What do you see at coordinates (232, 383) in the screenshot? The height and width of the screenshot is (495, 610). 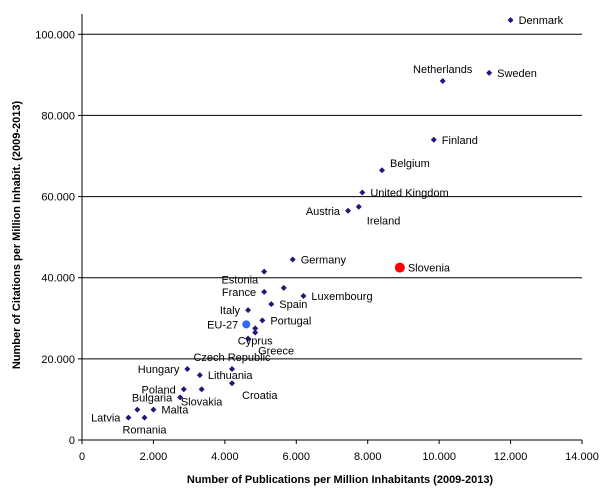 I see `point-croatia` at bounding box center [232, 383].